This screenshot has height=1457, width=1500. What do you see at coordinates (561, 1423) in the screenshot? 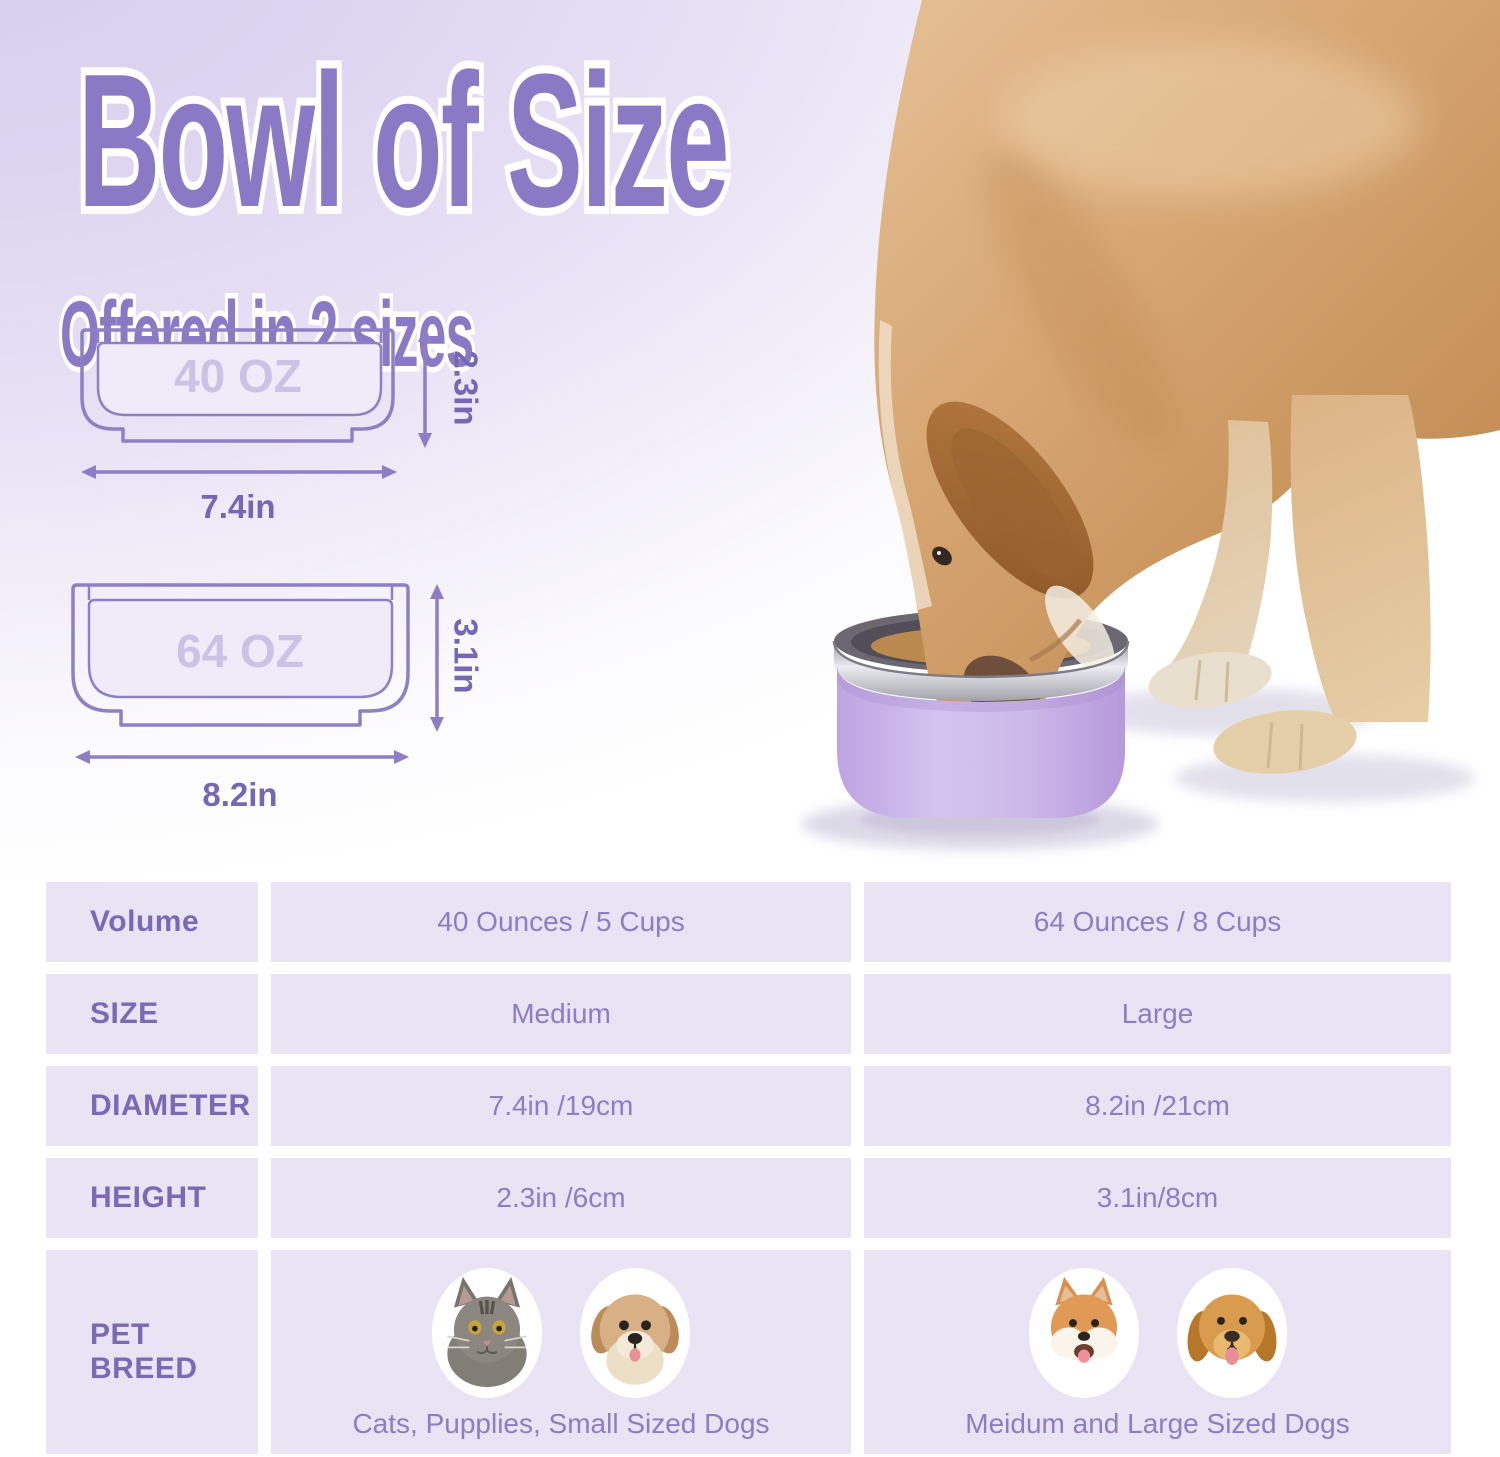
I see `pet-breed-caption-medium: Cats, Pupplies, Small Sized Dogs` at bounding box center [561, 1423].